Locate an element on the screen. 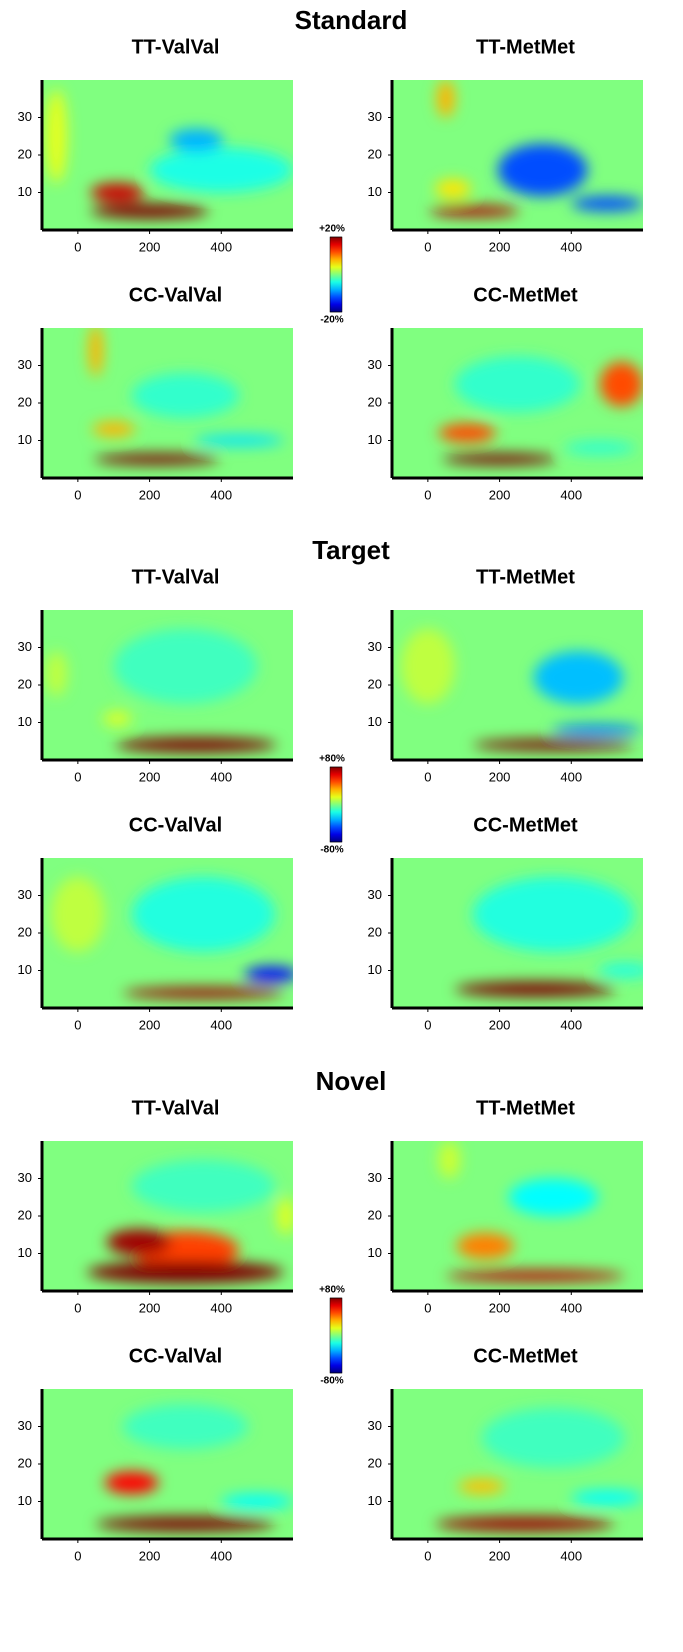 This screenshot has height=1652, width=683. colorbar is located at coordinates (336, 274).